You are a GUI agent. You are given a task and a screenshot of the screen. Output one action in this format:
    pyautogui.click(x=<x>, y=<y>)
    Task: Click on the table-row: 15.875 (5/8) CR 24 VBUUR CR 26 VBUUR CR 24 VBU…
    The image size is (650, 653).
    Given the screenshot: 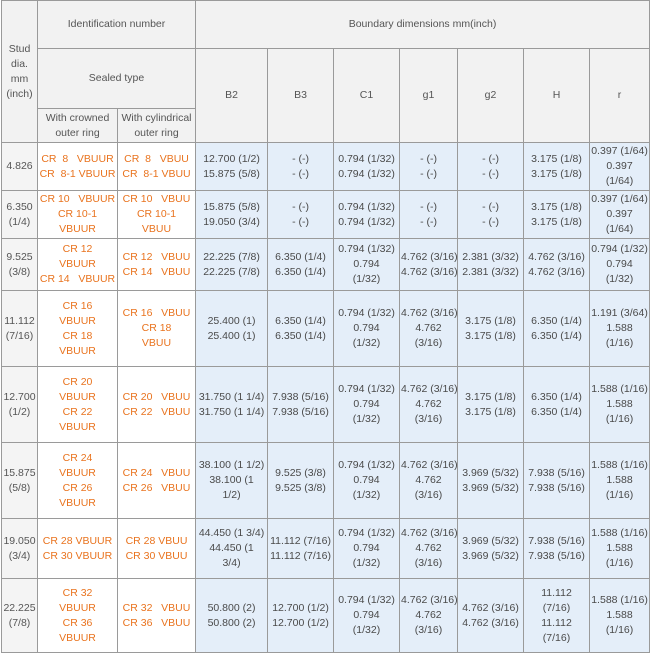 What is the action you would take?
    pyautogui.click(x=325, y=480)
    